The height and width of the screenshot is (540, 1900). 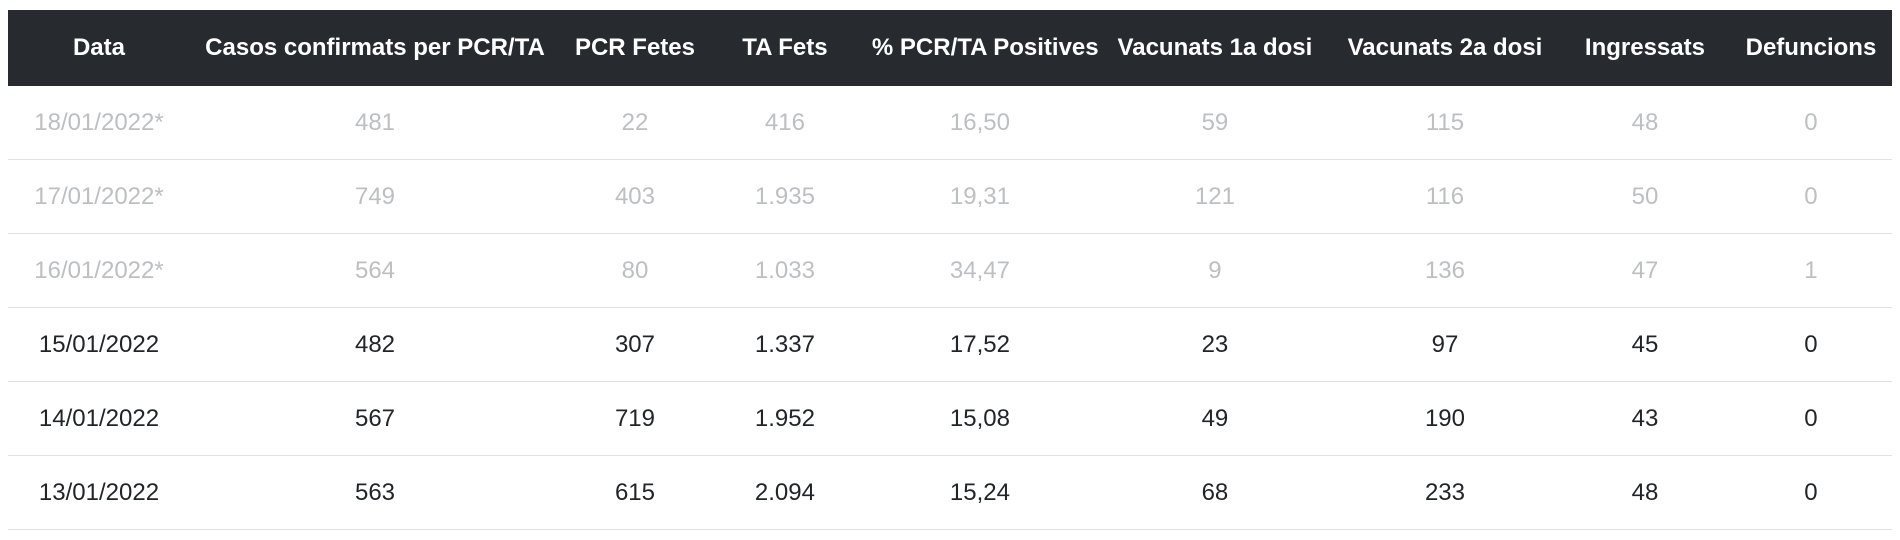 I want to click on cell-ta-fets: 1.033, so click(x=784, y=270).